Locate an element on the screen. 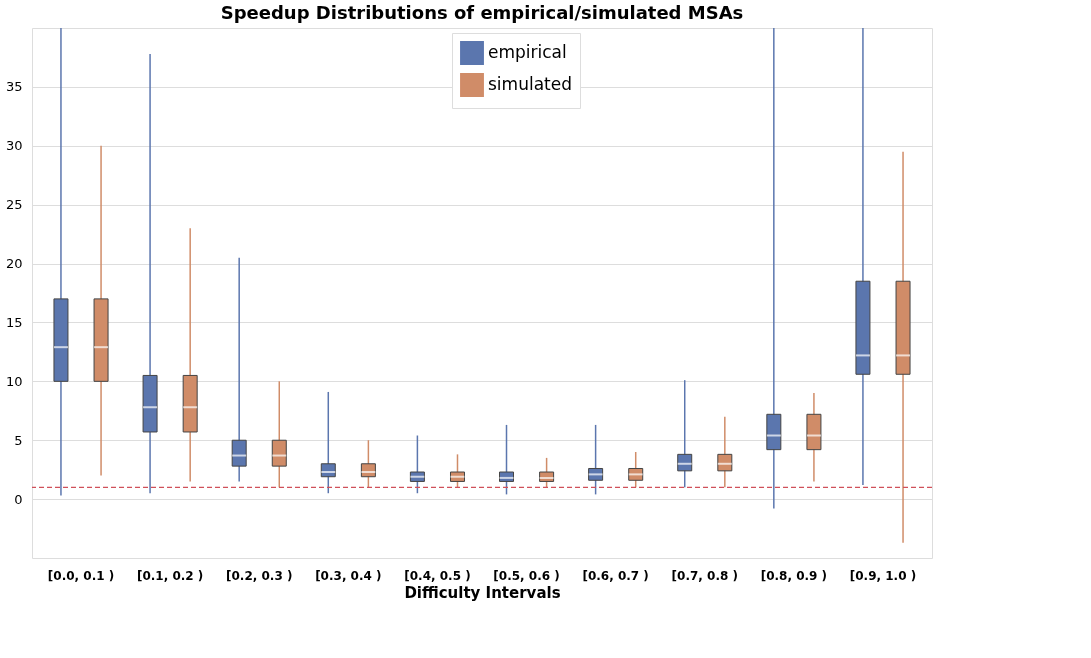  x-tick-label: [0.6, 0.7 ) is located at coordinates (615, 575).